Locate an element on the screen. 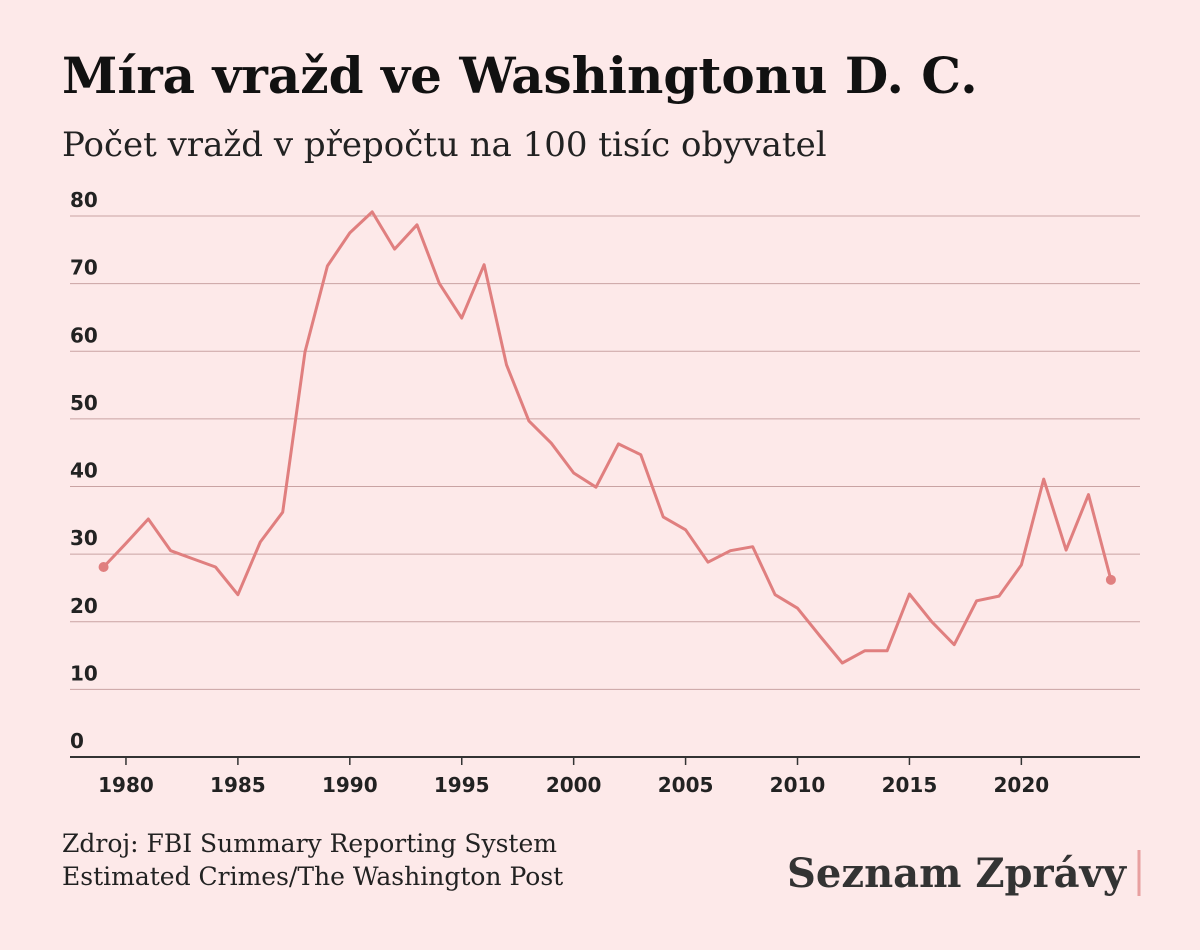 The image size is (1200, 950). chart-title: Míra vražd ve Washingtonu D. C. is located at coordinates (520, 75).